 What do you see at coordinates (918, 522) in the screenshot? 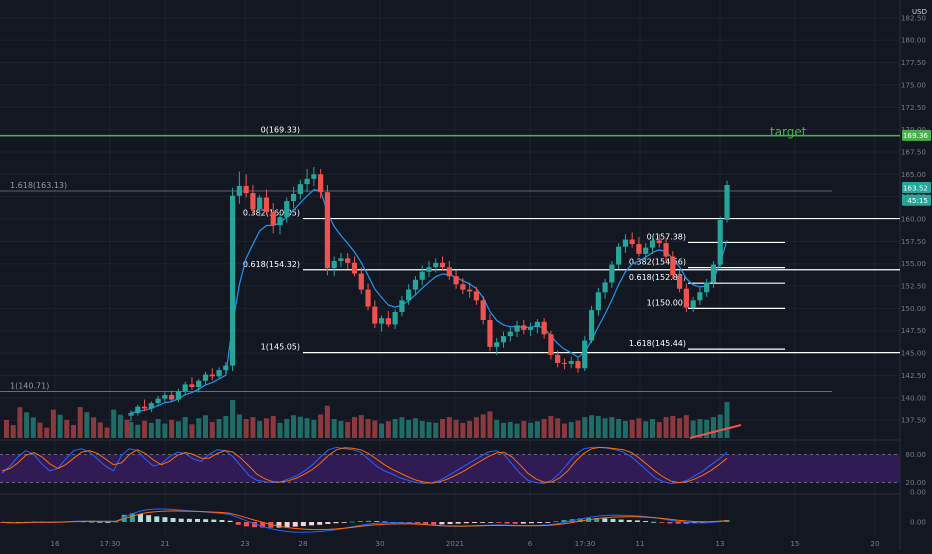
I see `macd-tick-label: 0.00` at bounding box center [918, 522].